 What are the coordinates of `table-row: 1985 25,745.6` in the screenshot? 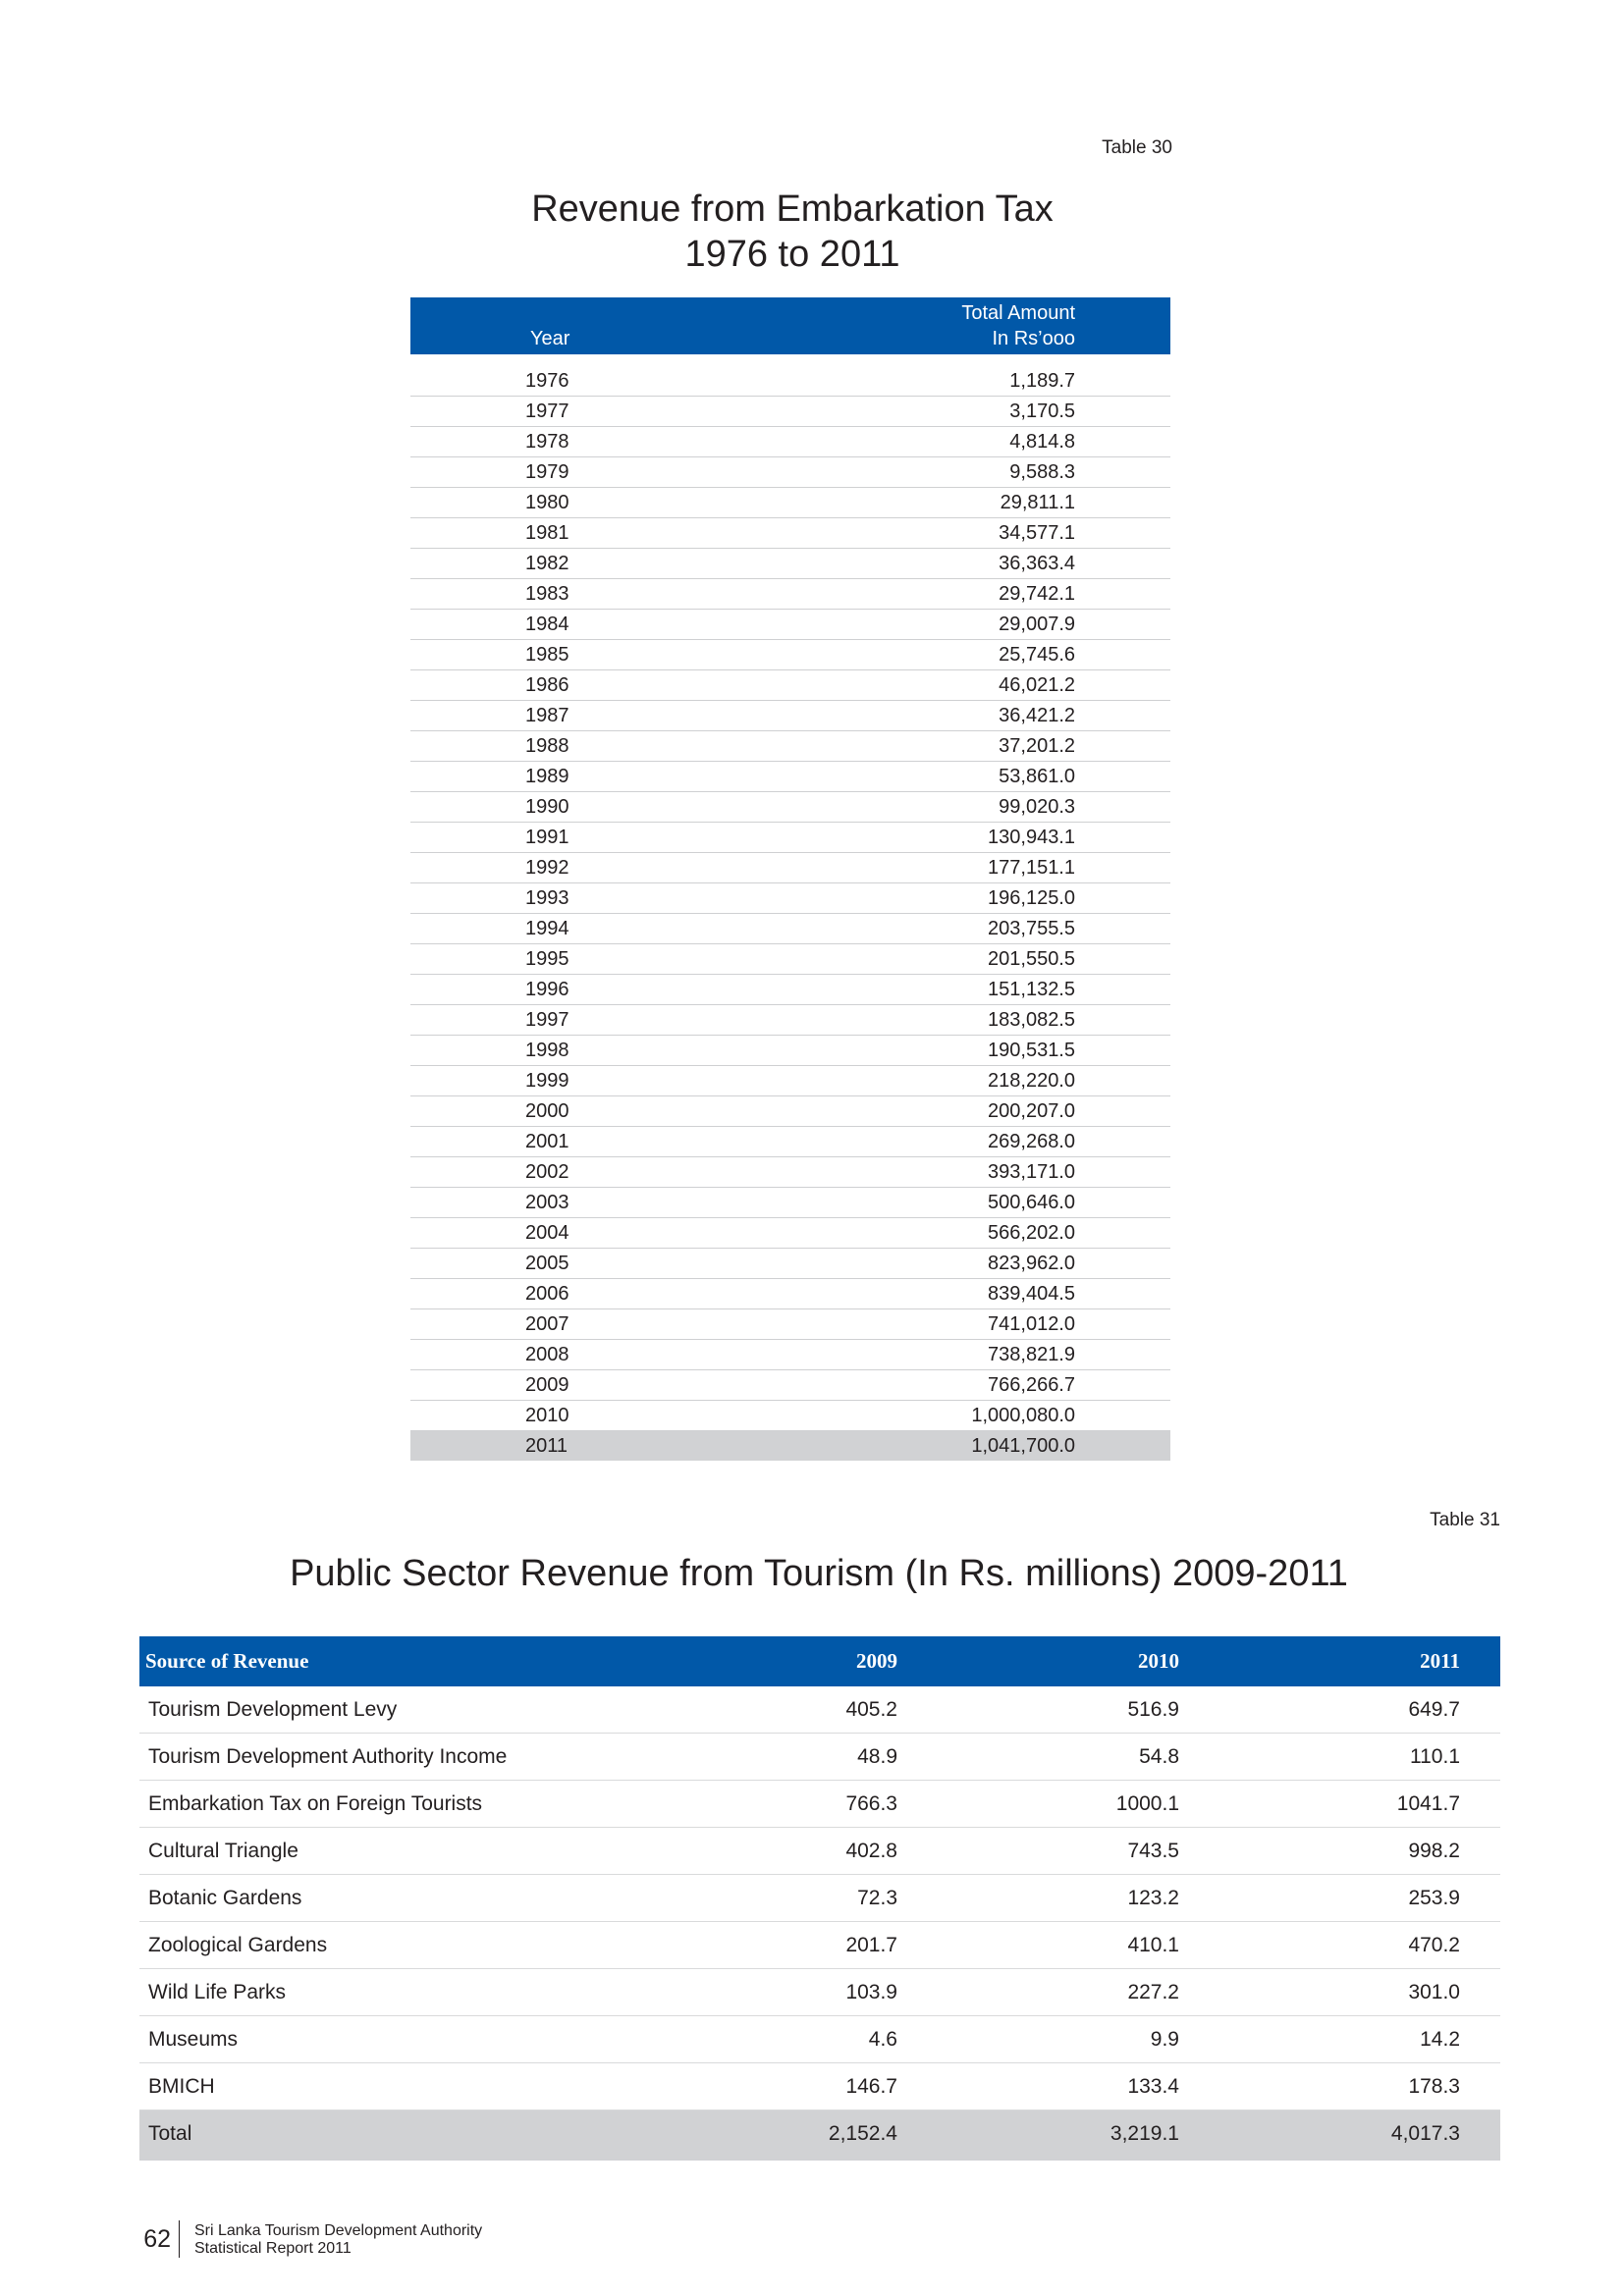 It's located at (790, 655).